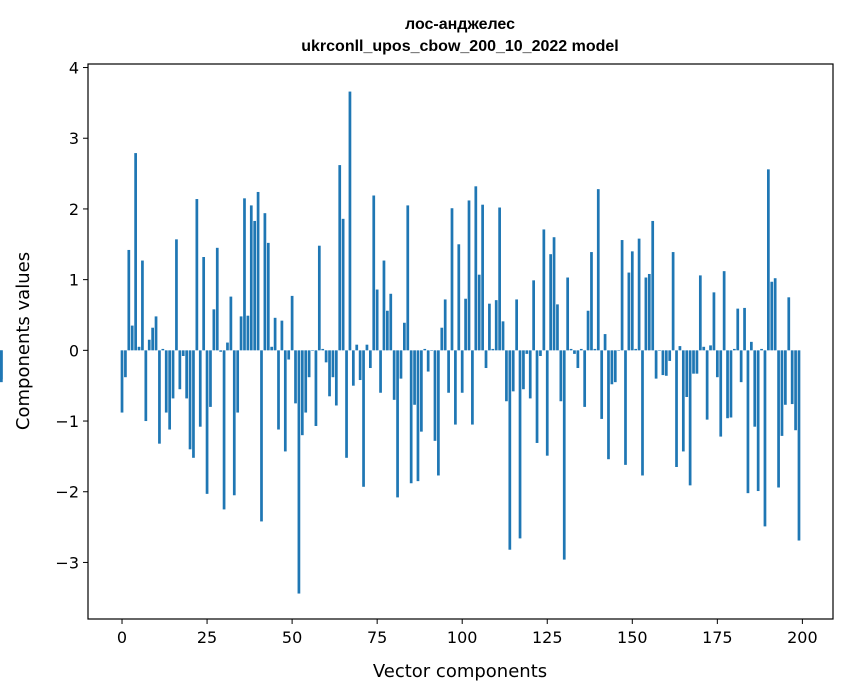 The image size is (847, 696). I want to click on y-tick-label: 0, so click(74, 350).